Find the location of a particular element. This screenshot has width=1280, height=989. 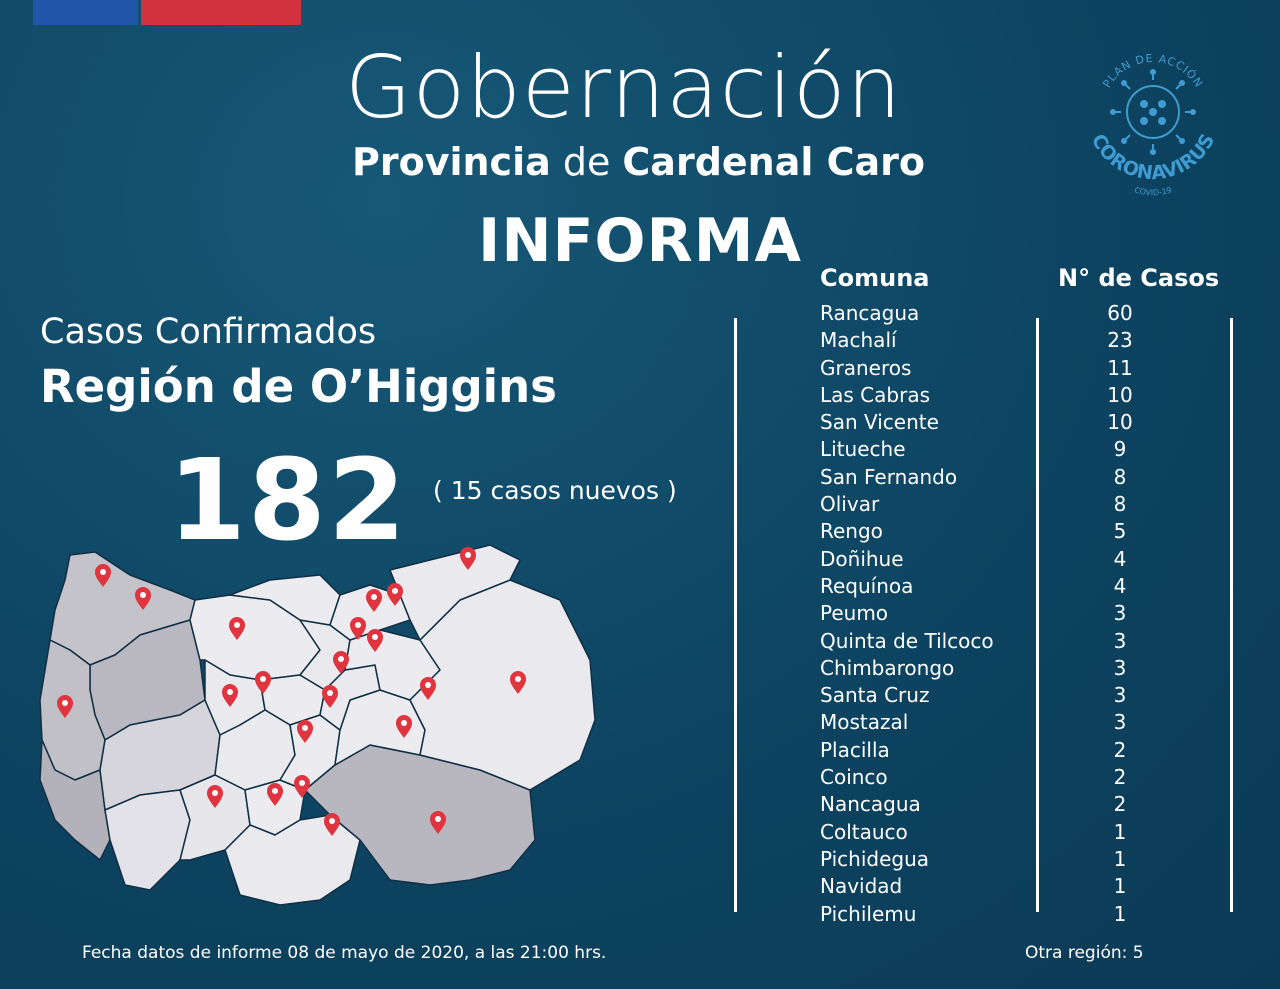

comuna-name: Chimbarongo is located at coordinates (887, 667).